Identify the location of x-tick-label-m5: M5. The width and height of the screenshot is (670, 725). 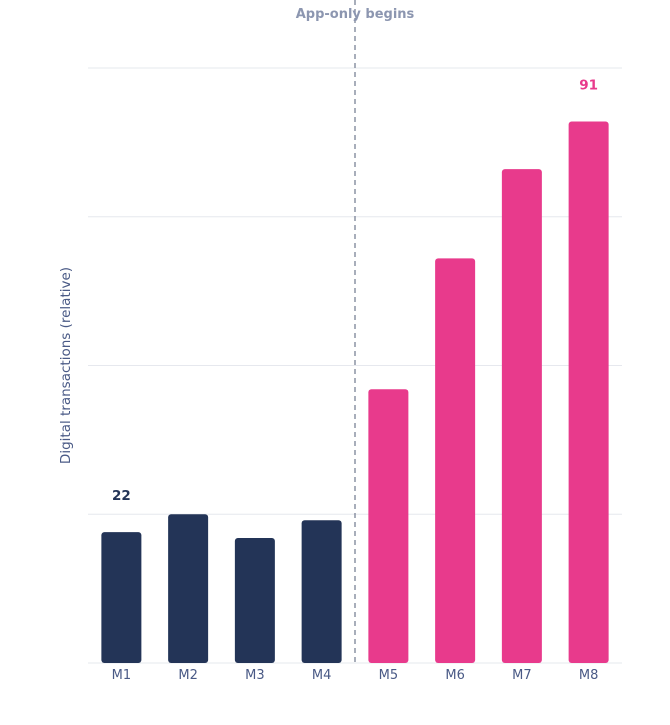
(389, 675).